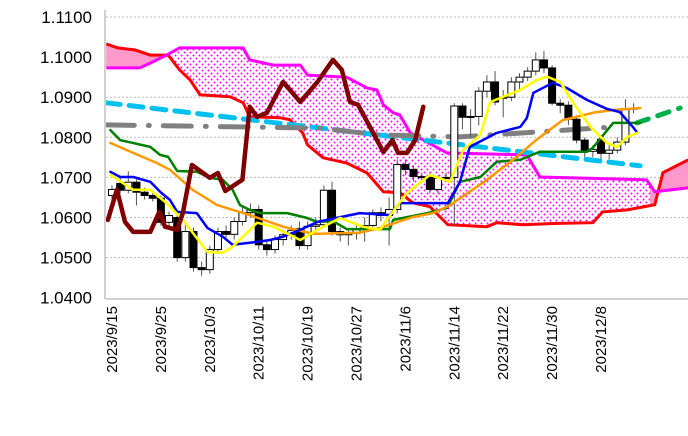 Image resolution: width=688 pixels, height=436 pixels. What do you see at coordinates (66, 298) in the screenshot?
I see `y-tick-label: 1.0400` at bounding box center [66, 298].